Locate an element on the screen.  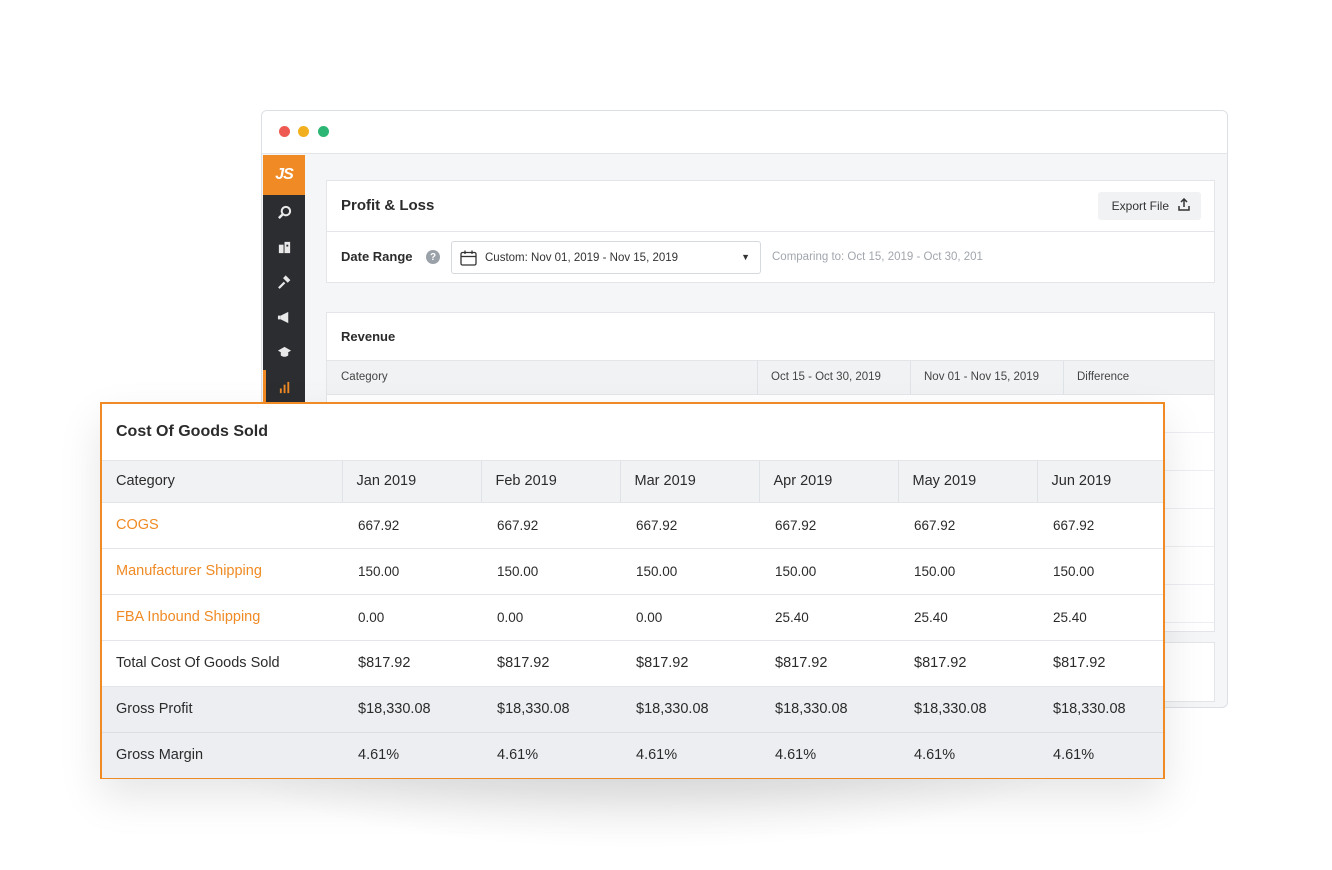
cogs-col-month: Jun 2019 is located at coordinates (1100, 482).